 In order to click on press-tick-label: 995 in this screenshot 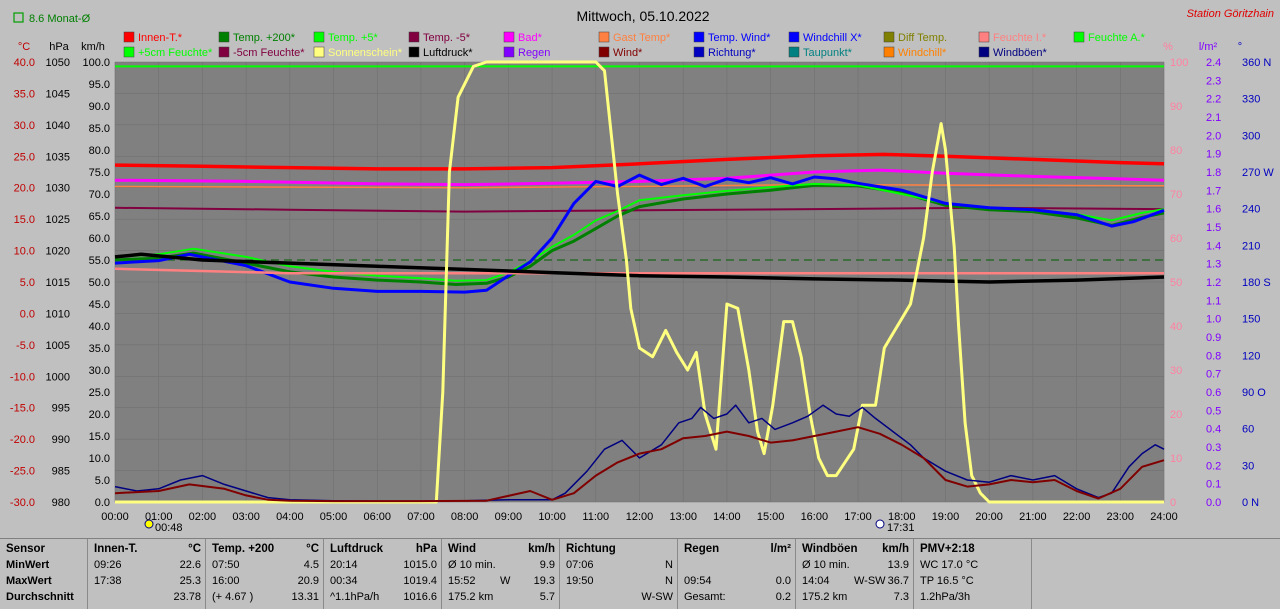, I will do `click(61, 409)`.